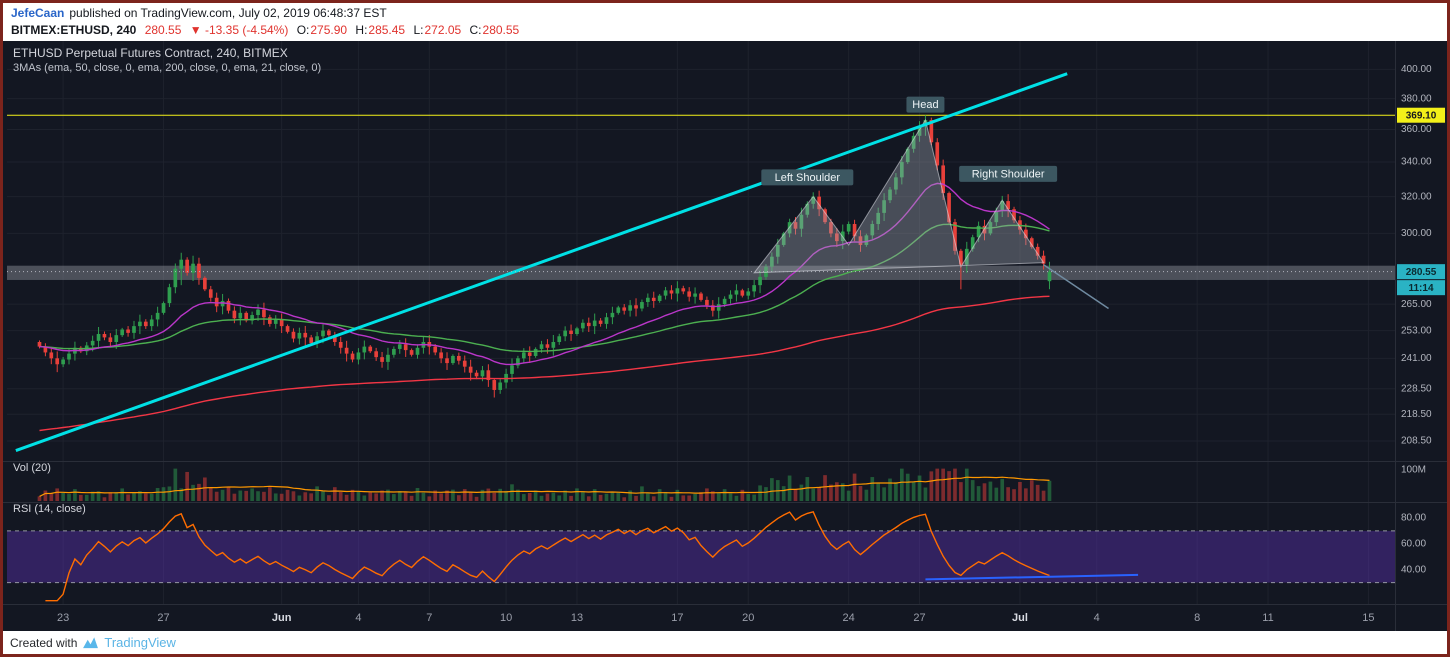 Image resolution: width=1450 pixels, height=657 pixels. What do you see at coordinates (1368, 618) in the screenshot?
I see `svg-text: 15` at bounding box center [1368, 618].